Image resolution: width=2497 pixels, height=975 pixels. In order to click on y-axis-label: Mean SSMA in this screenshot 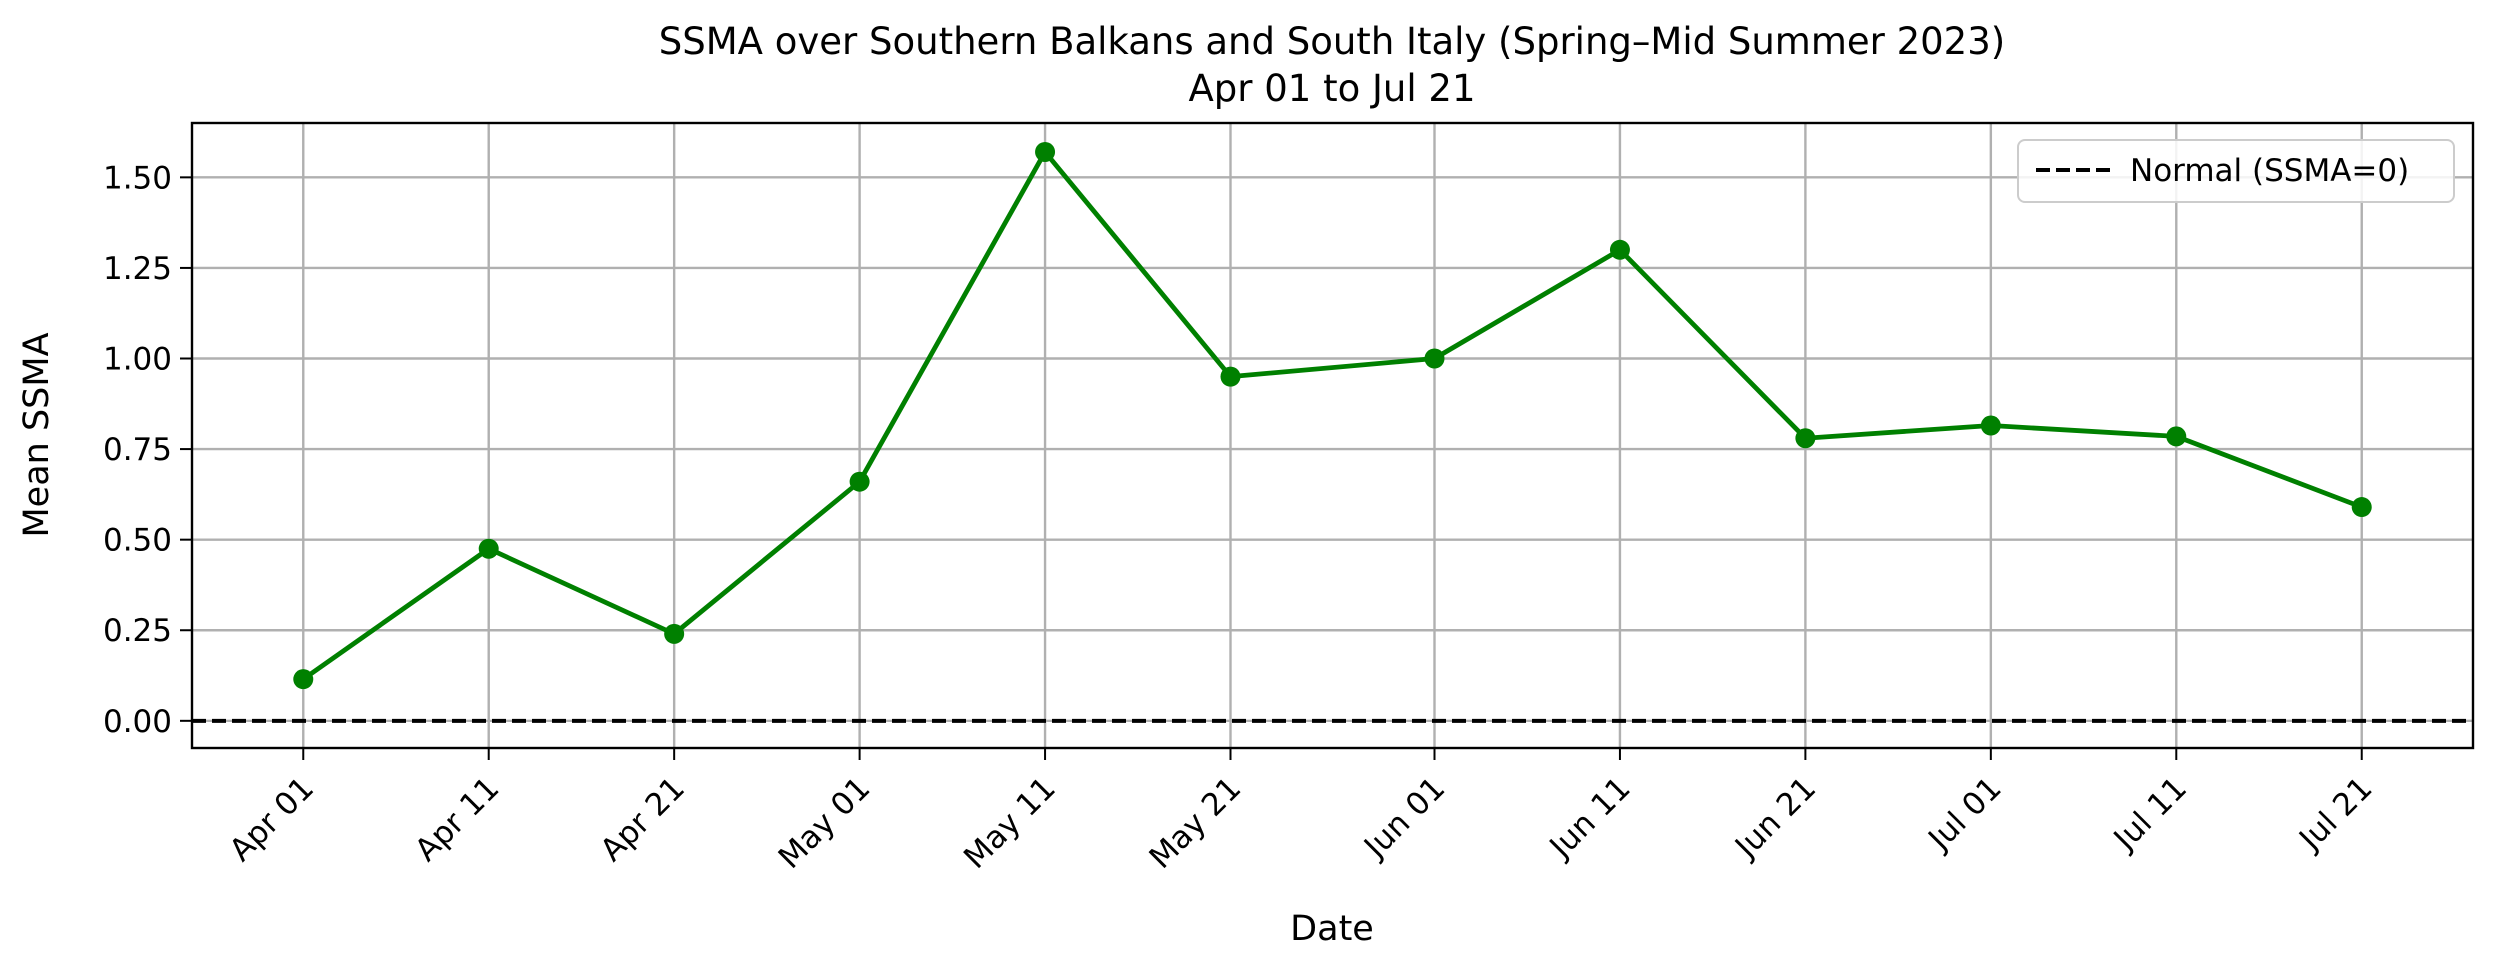, I will do `click(37, 434)`.